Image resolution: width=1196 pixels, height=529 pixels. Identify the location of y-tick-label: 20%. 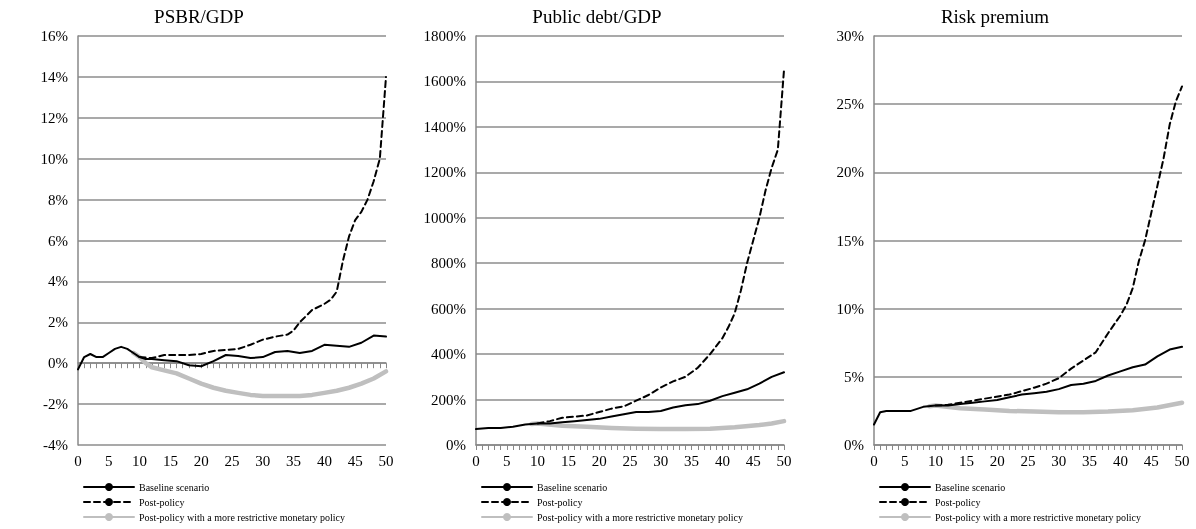
(850, 172).